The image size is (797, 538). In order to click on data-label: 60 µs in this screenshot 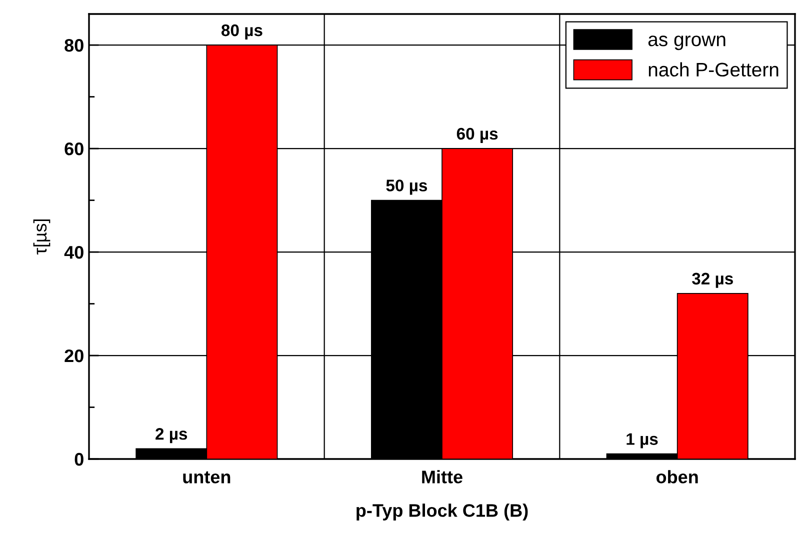, I will do `click(477, 135)`.